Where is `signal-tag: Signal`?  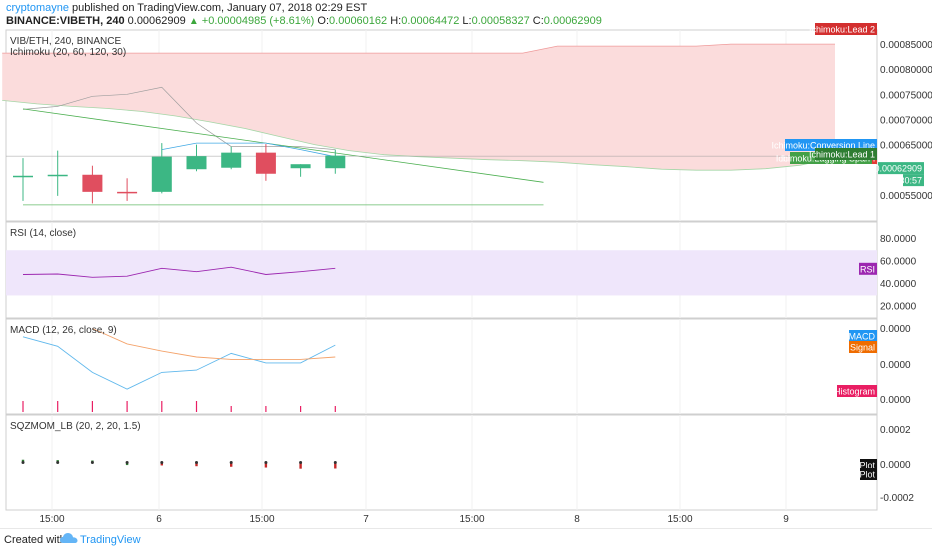
signal-tag: Signal is located at coordinates (862, 348).